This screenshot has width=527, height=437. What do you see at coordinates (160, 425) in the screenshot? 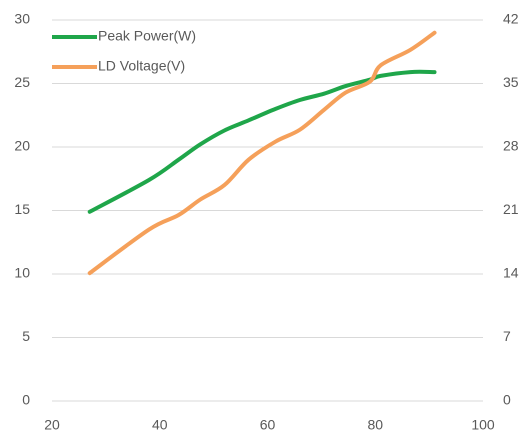
I see `x-tick-label: 40` at bounding box center [160, 425].